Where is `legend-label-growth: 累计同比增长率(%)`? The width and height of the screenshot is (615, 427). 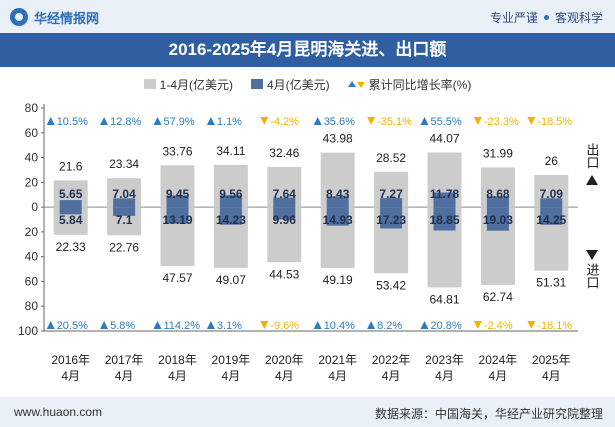
legend-label-growth: 累计同比增长率(%) is located at coordinates (420, 84).